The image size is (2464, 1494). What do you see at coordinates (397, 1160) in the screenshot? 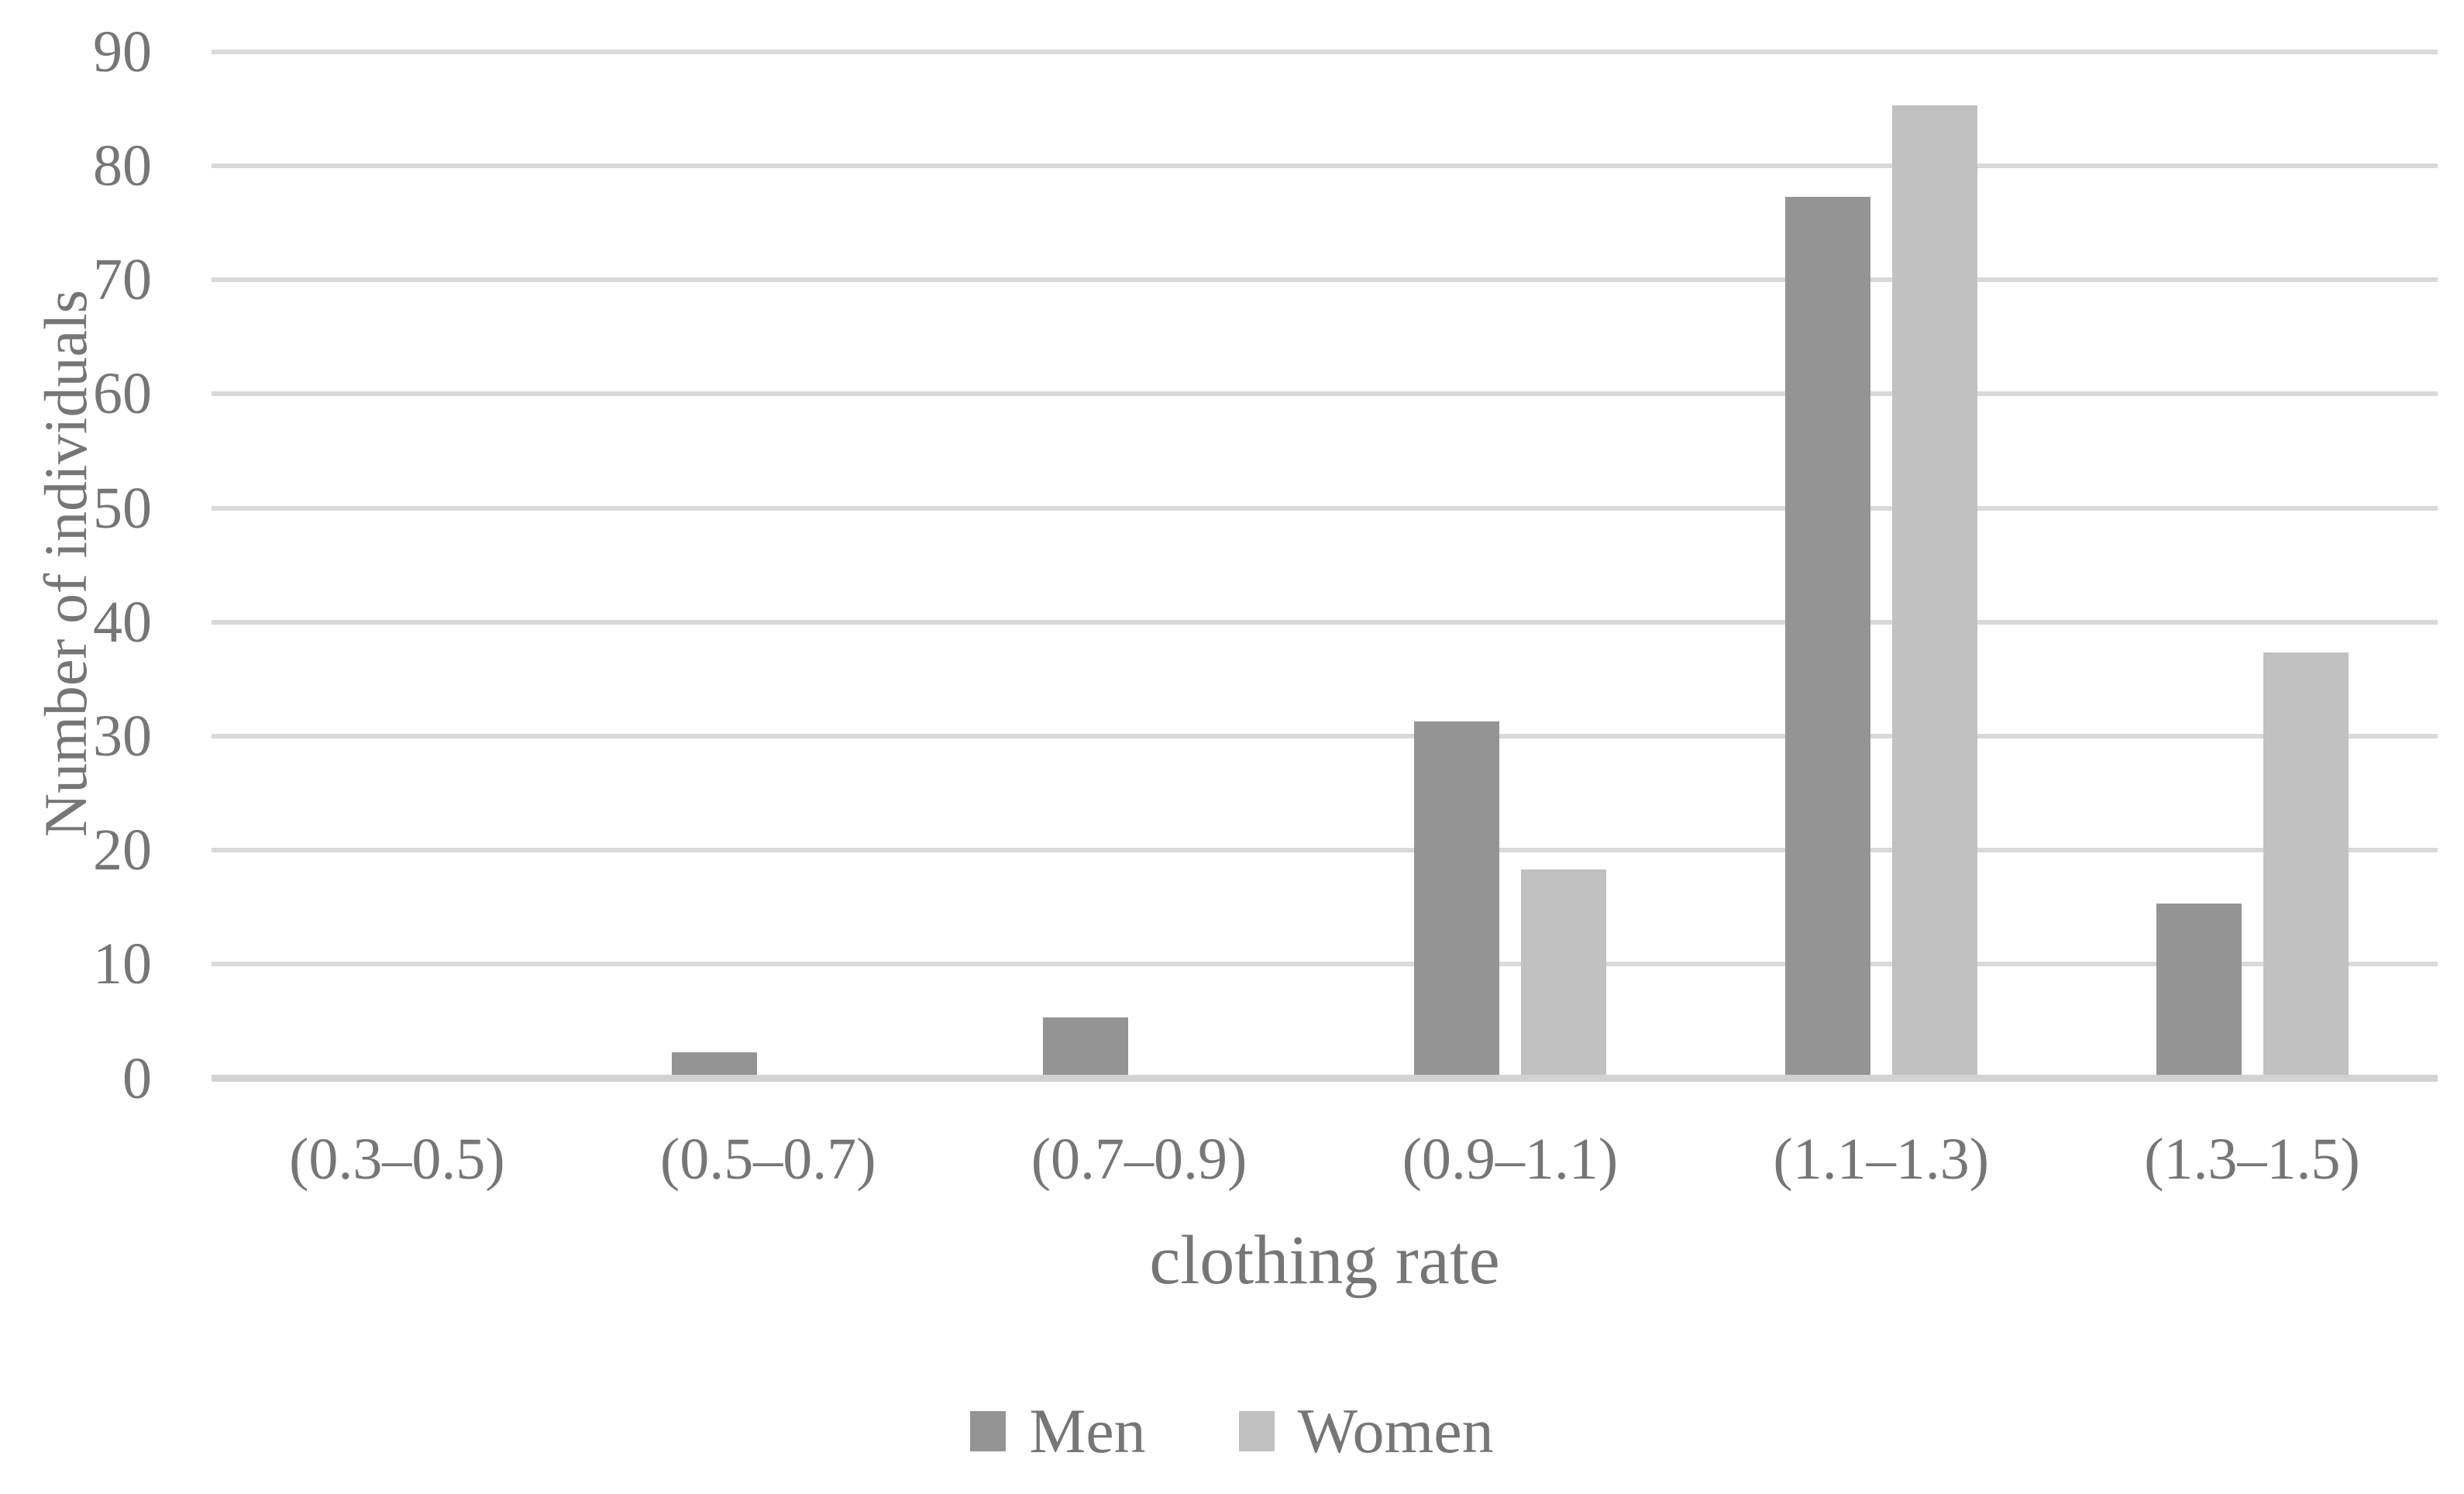
I see `x-tick-label: (0.3–0.5)` at bounding box center [397, 1160].